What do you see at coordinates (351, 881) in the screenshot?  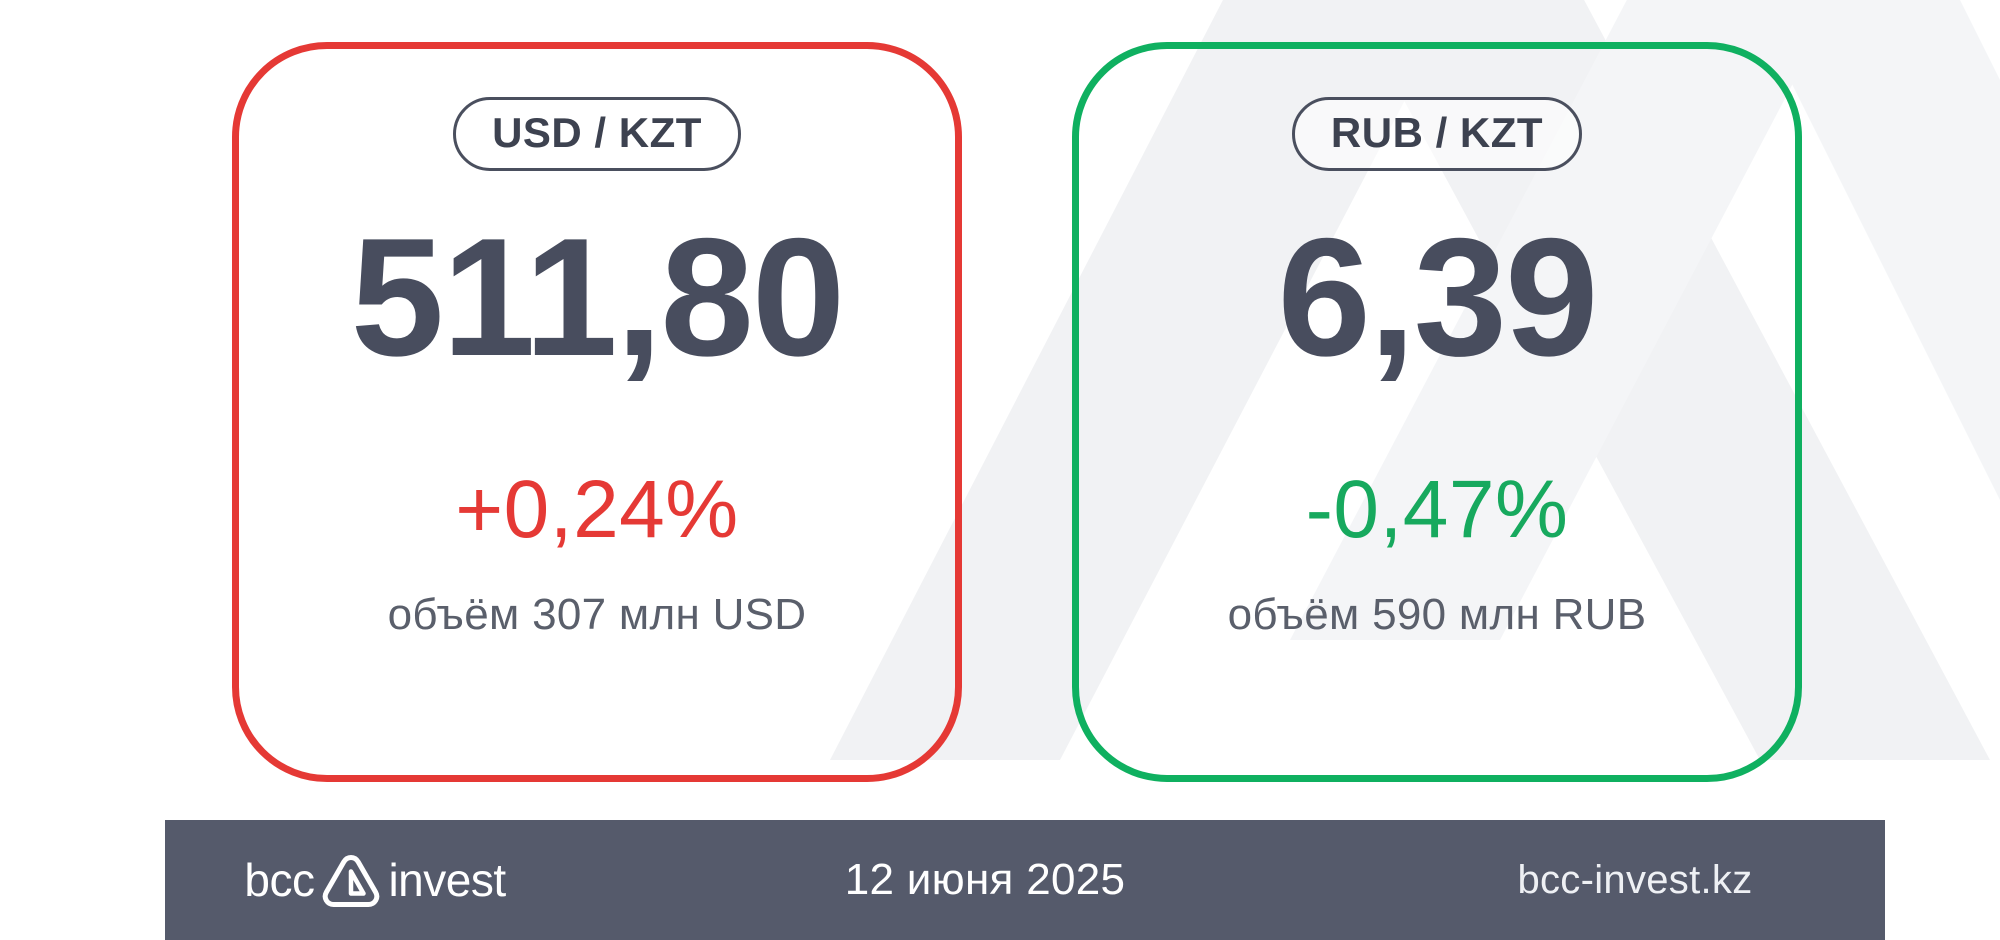 I see `triangle-logo-icon` at bounding box center [351, 881].